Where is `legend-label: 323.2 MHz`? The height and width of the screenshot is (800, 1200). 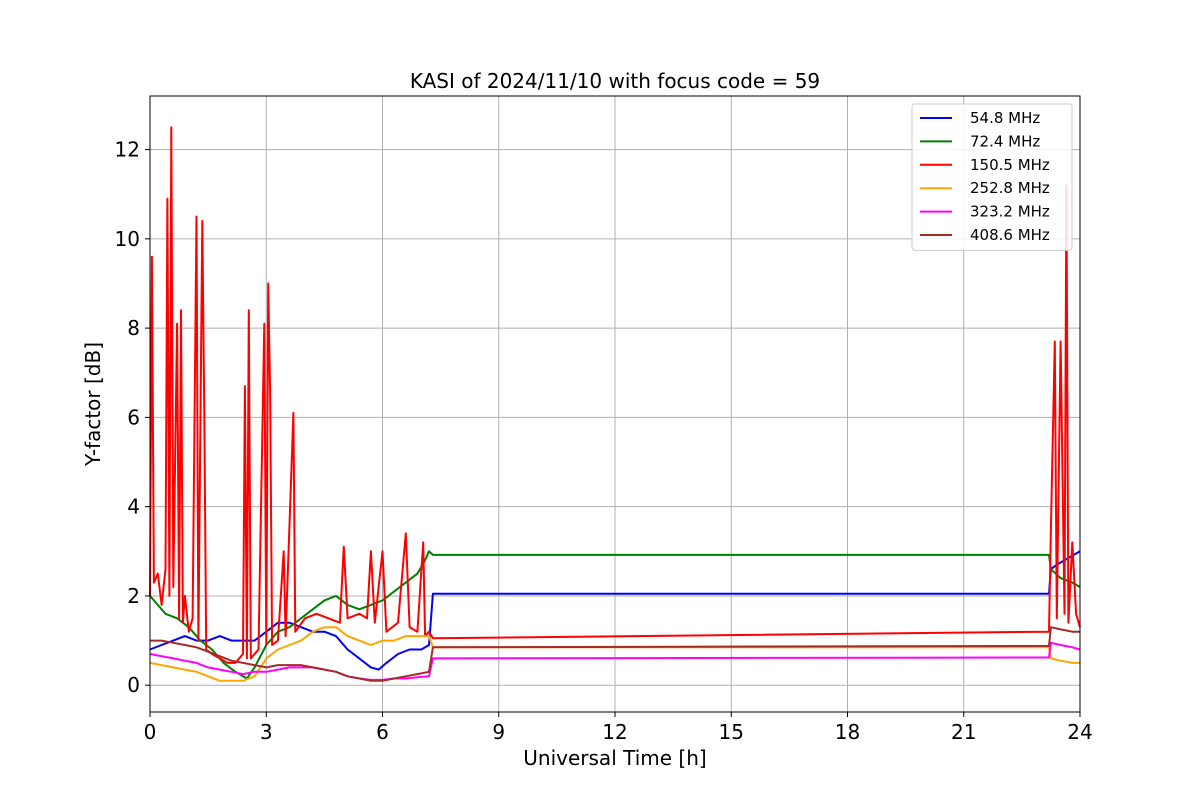 legend-label: 323.2 MHz is located at coordinates (1010, 212).